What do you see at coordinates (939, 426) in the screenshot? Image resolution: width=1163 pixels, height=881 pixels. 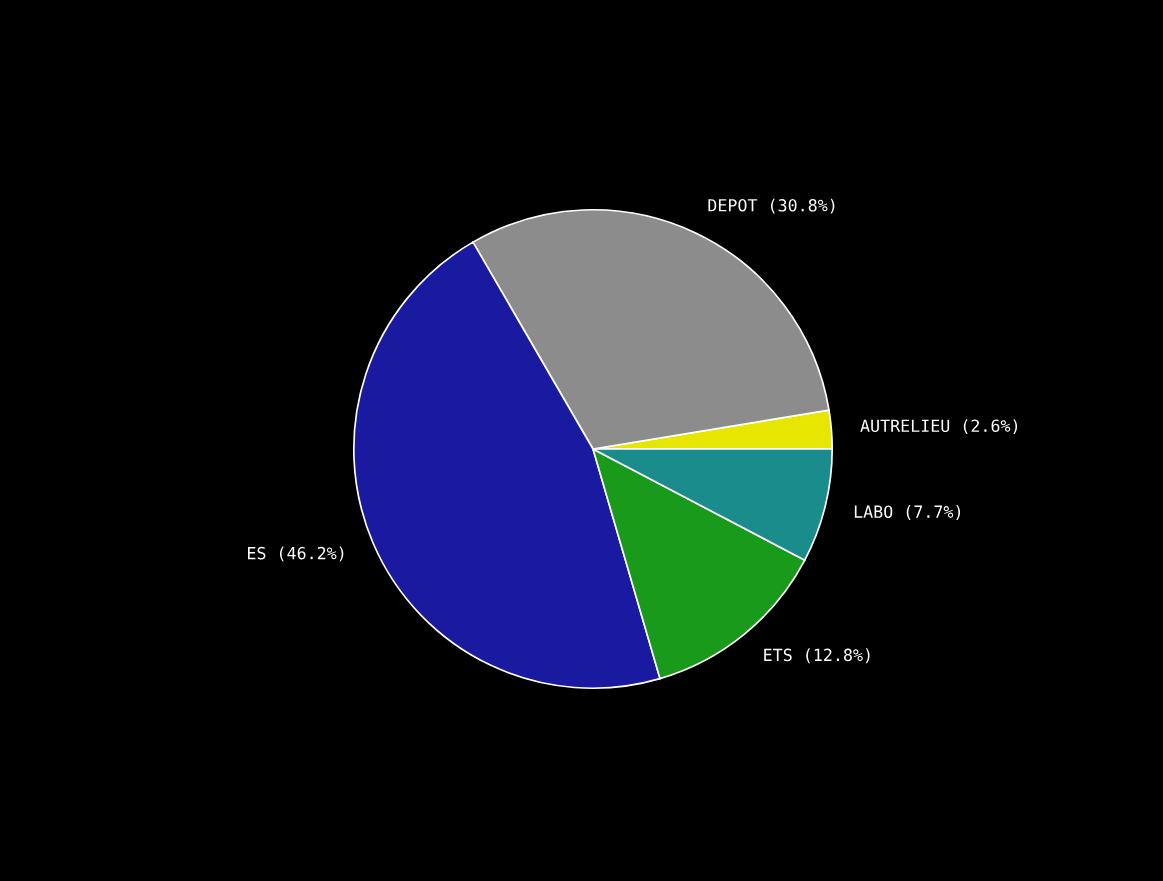 I see `slice-label: AUTRELIEU (2.6%)` at bounding box center [939, 426].